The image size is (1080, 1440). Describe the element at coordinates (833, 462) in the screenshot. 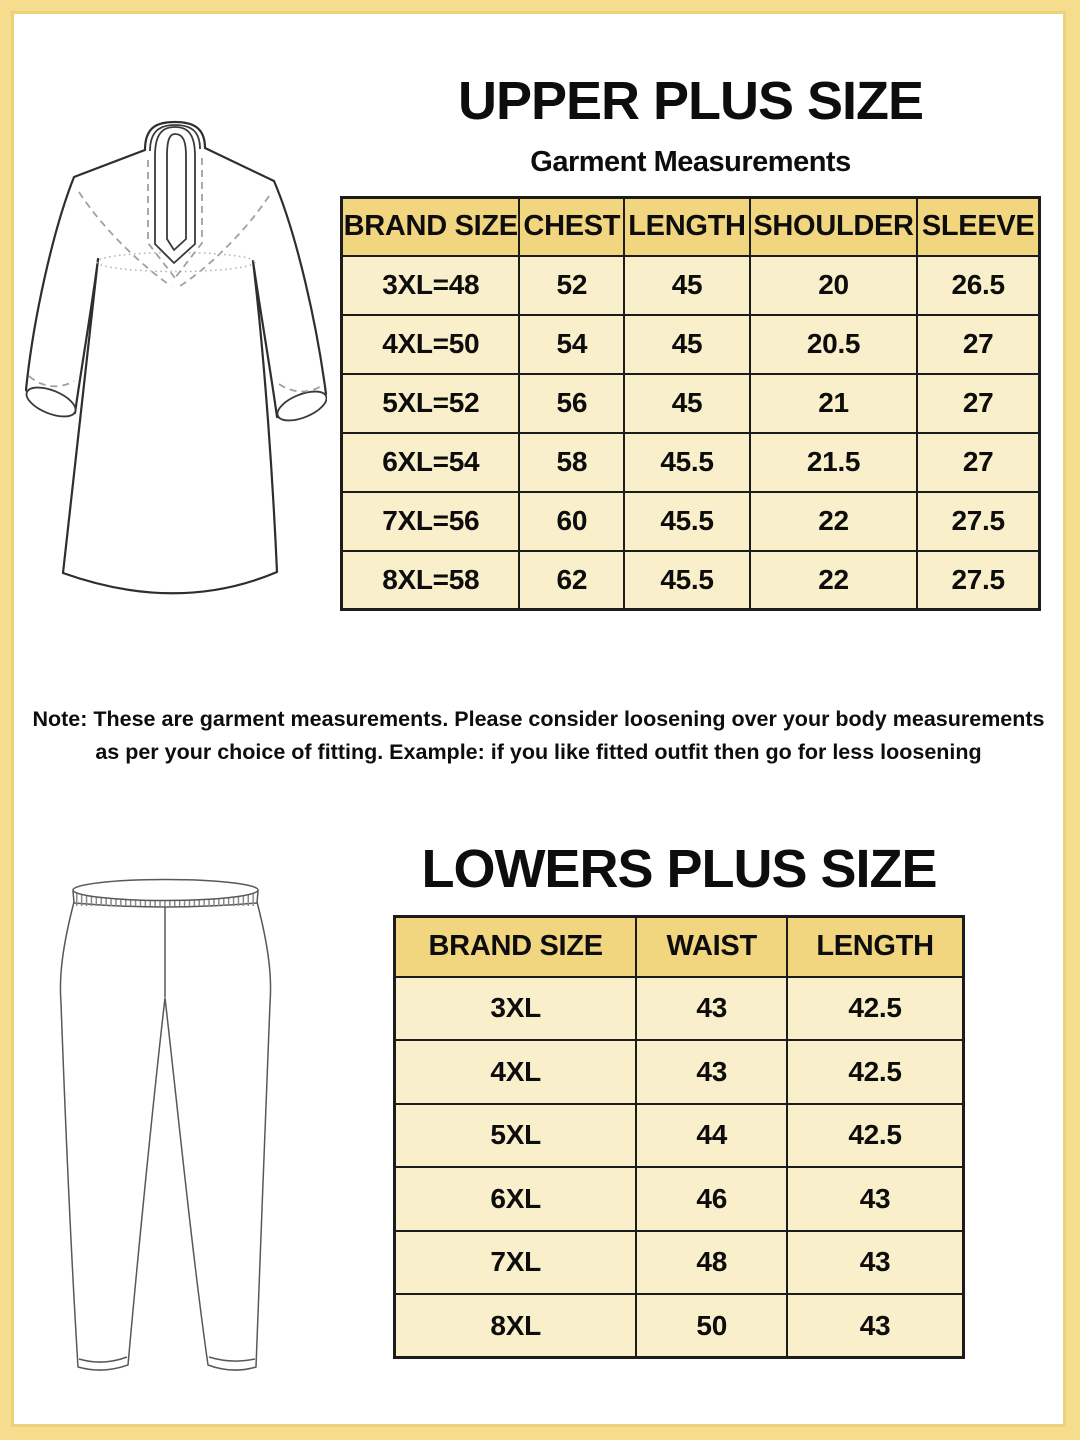

I see `table-cell: 21.5` at that location.